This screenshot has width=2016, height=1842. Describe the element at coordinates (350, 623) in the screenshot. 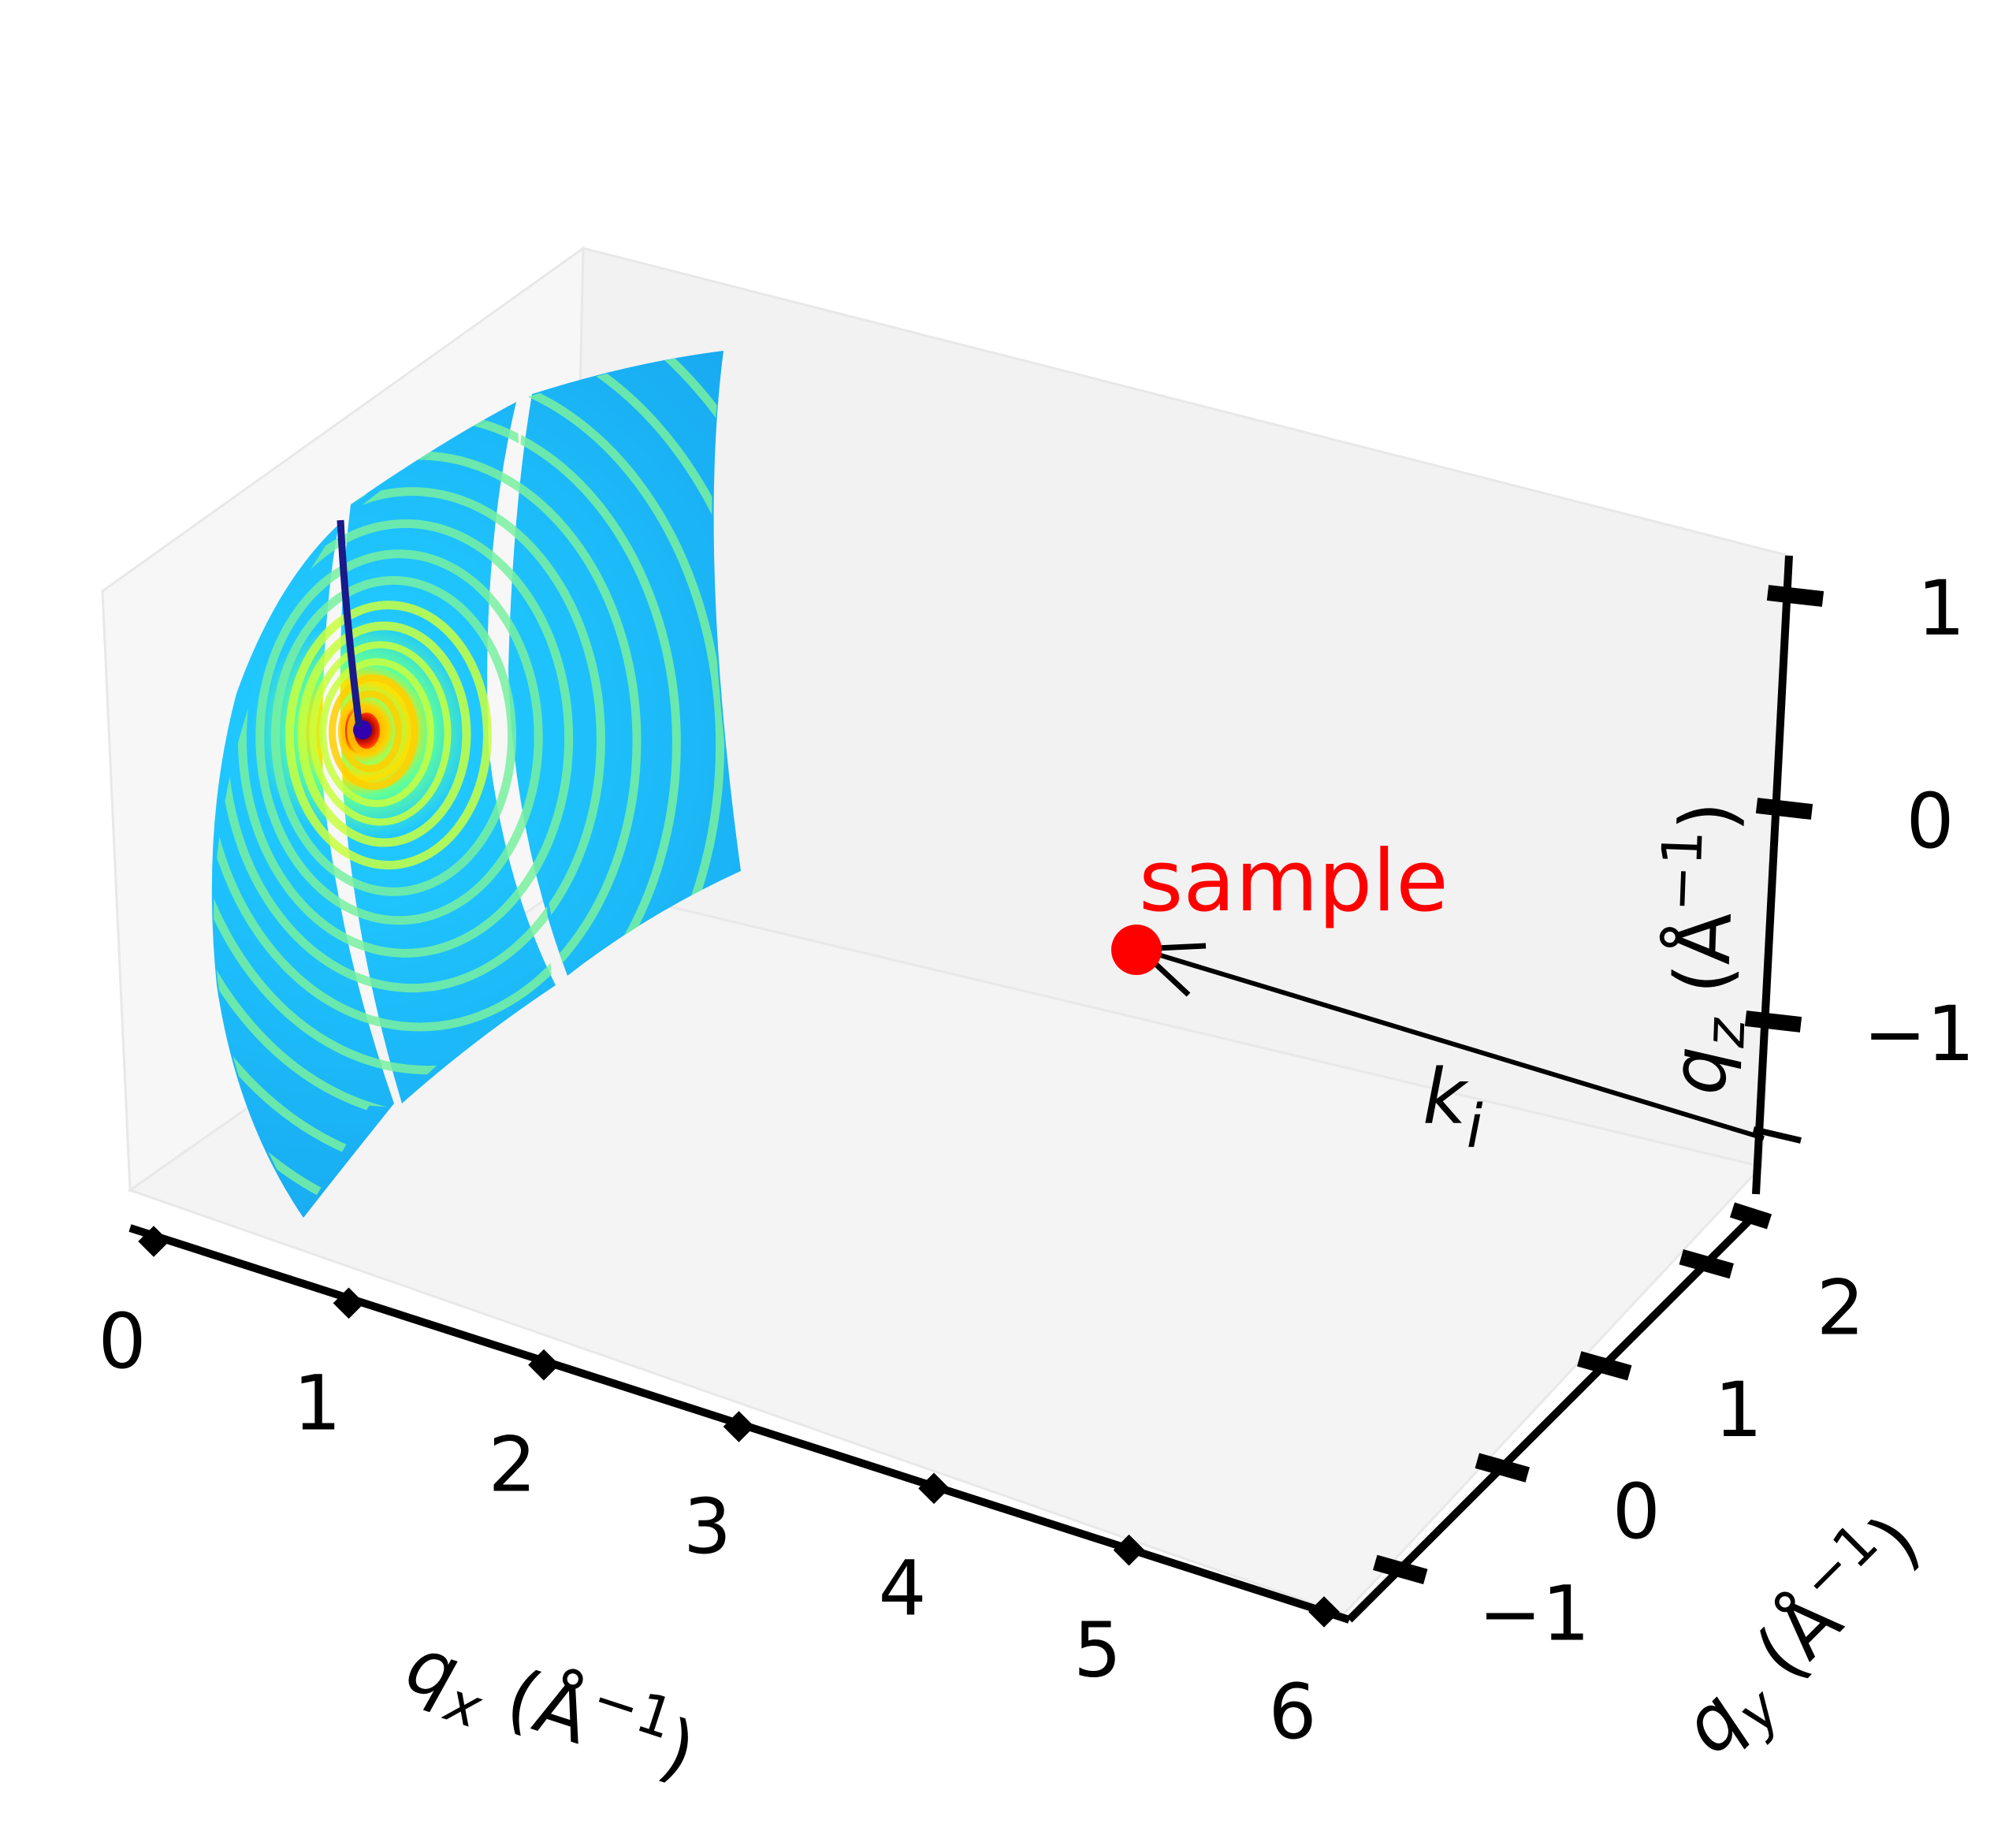

I see `beamstop-shadow` at that location.